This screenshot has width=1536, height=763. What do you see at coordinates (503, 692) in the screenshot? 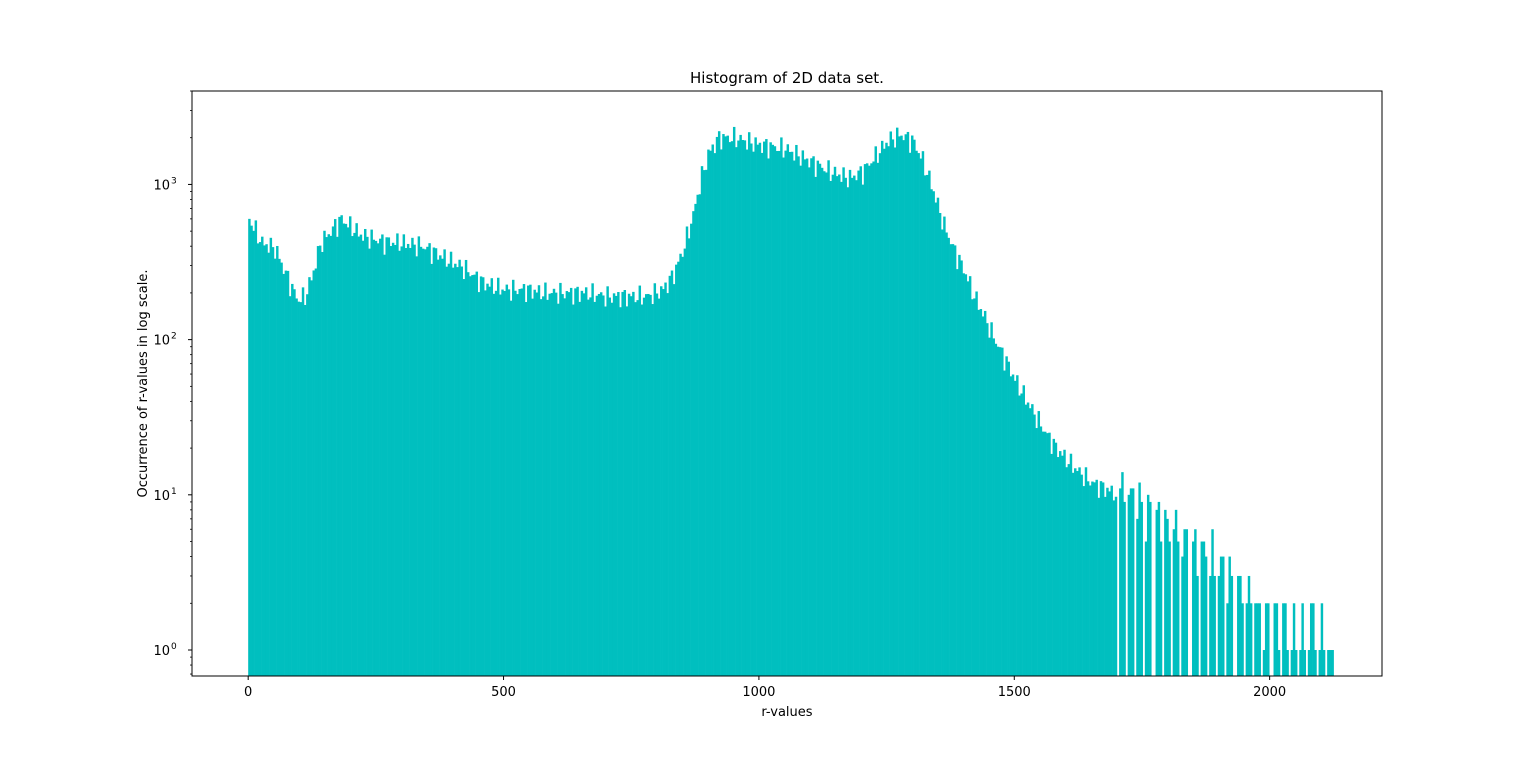
I see `x-tick-label: 500` at bounding box center [503, 692].